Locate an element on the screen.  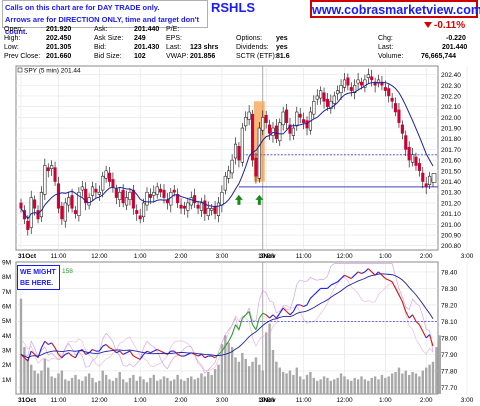
last-value: 123 shrs is located at coordinates (204, 47).